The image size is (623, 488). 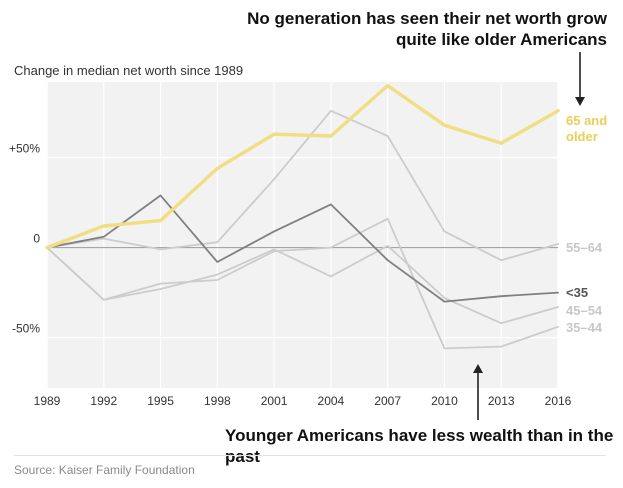 I want to click on series-label: <35, so click(x=577, y=292).